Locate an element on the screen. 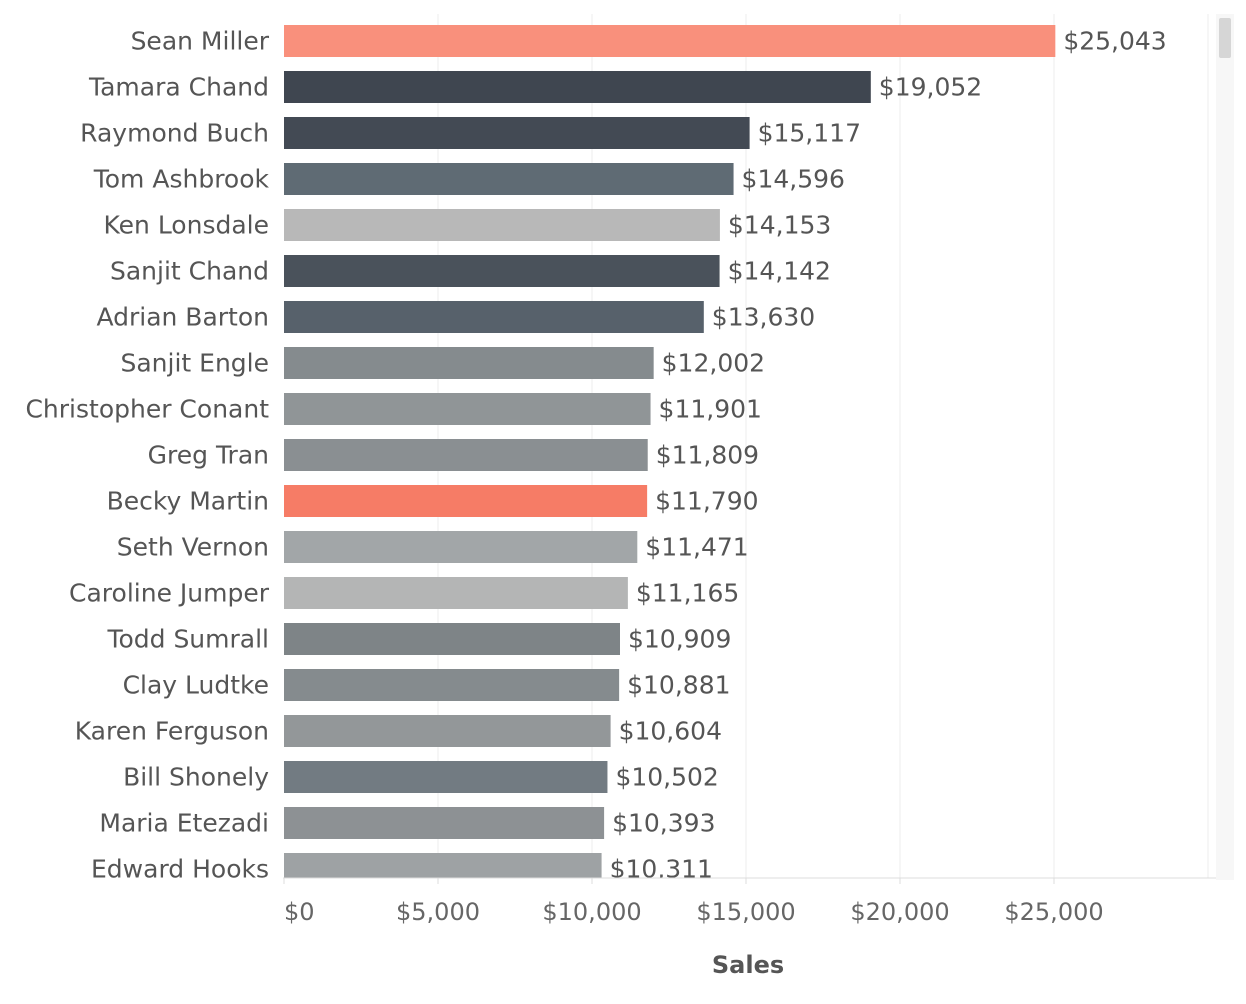 The image size is (1246, 1004). value-label: $11,790 is located at coordinates (706, 501).